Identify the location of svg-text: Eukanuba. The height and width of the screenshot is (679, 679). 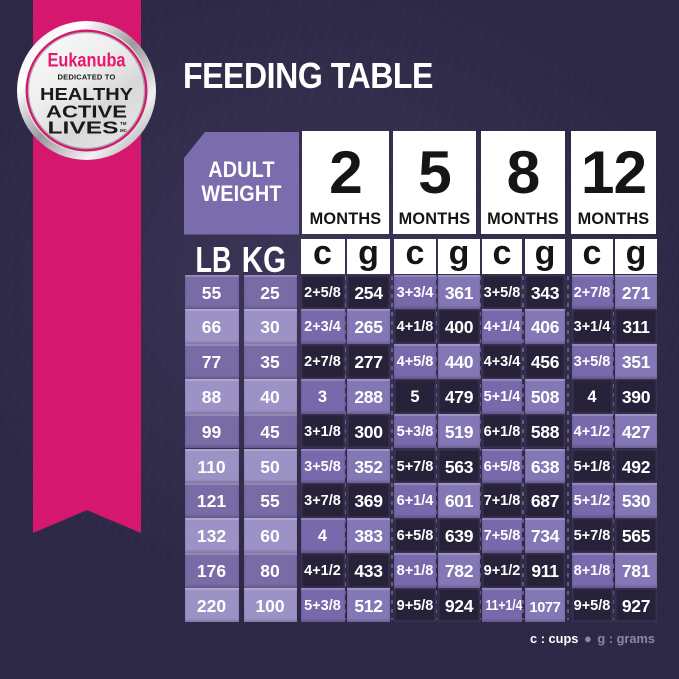
(87, 60).